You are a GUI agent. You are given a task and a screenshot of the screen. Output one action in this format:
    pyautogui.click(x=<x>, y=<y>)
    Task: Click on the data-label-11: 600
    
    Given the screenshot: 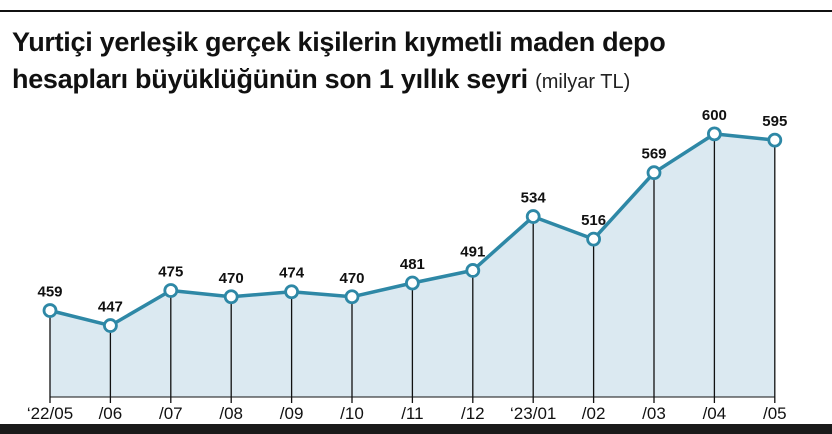 What is the action you would take?
    pyautogui.click(x=714, y=115)
    